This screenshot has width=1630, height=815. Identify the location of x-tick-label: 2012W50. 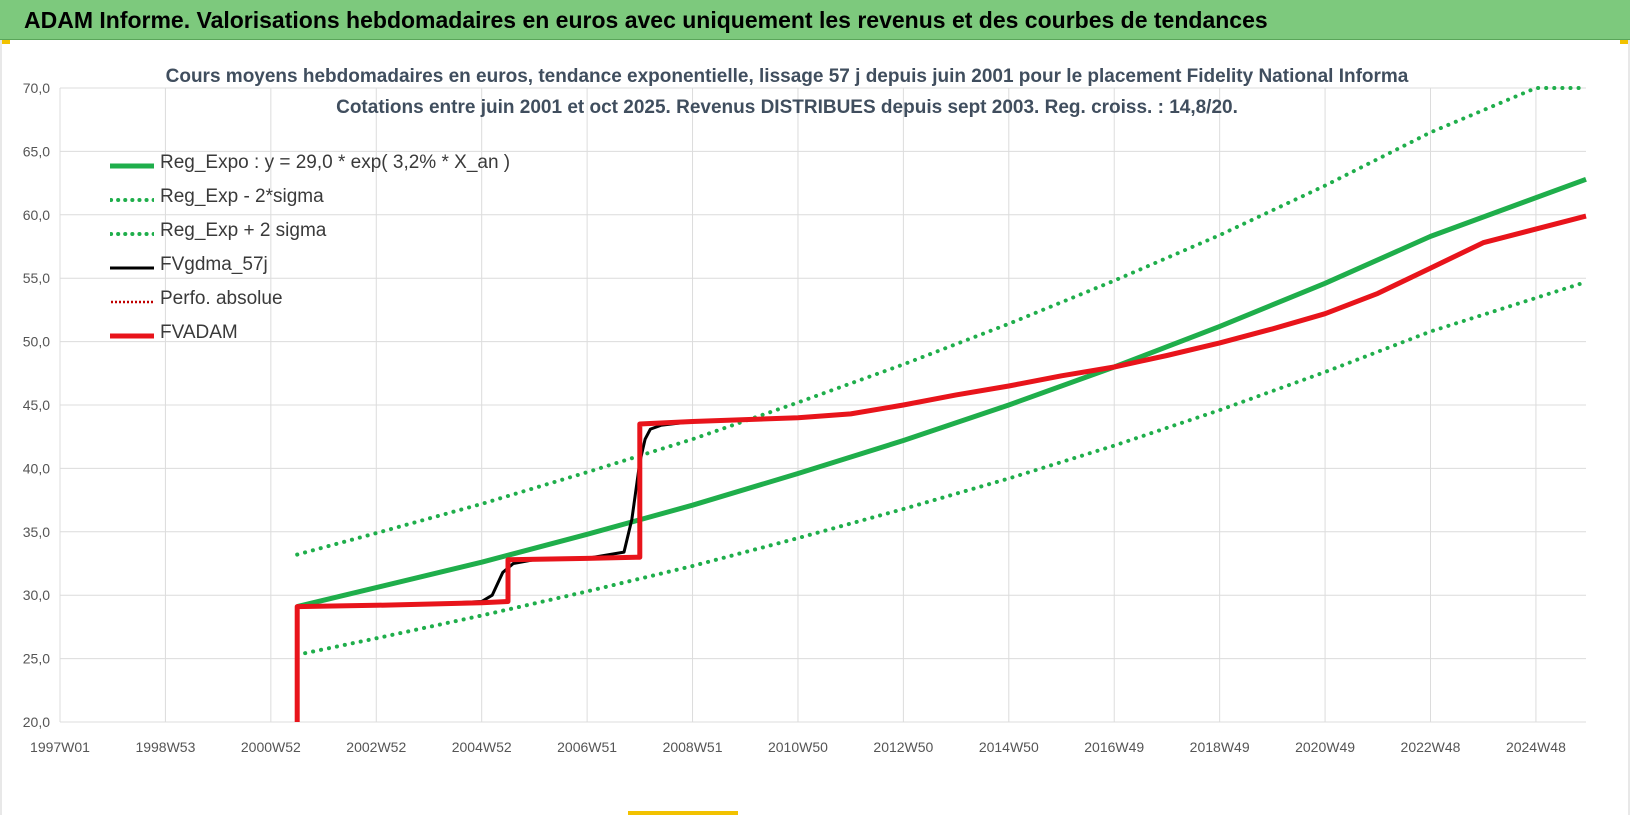
(903, 747).